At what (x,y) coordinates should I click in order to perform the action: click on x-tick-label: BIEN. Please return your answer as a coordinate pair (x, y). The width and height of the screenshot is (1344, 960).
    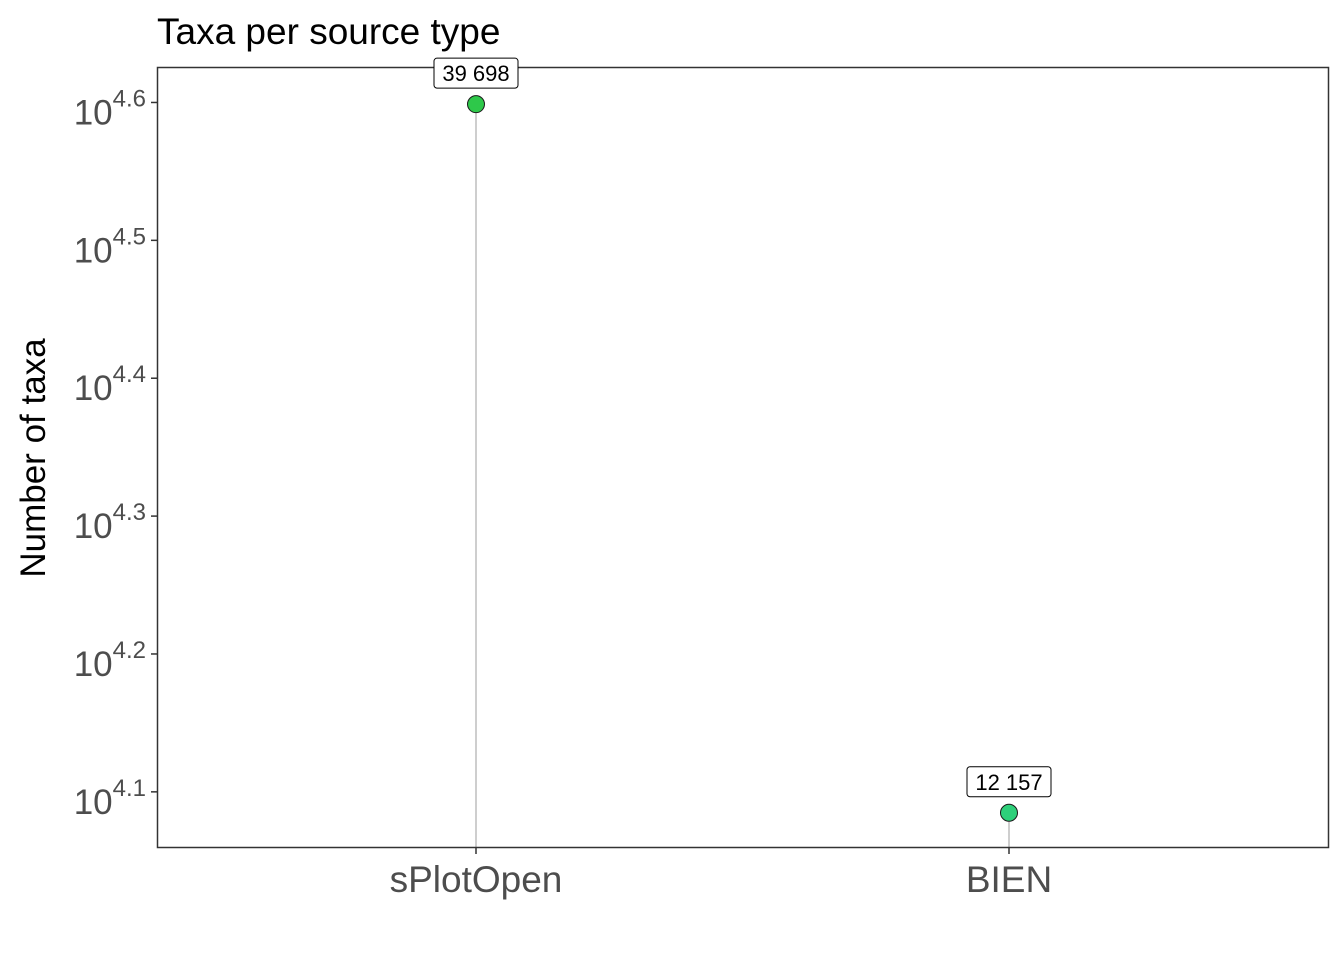
    Looking at the image, I should click on (1009, 879).